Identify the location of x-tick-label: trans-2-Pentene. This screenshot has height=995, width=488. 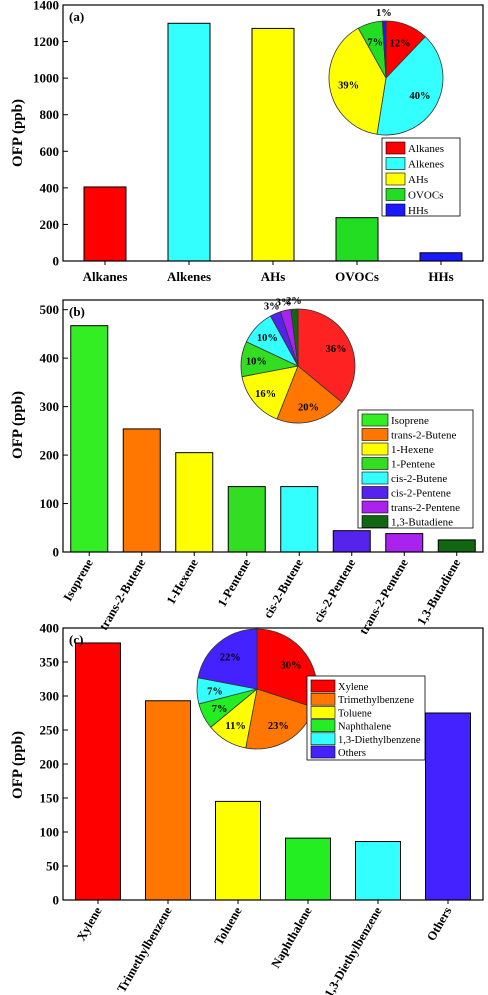
(383, 596).